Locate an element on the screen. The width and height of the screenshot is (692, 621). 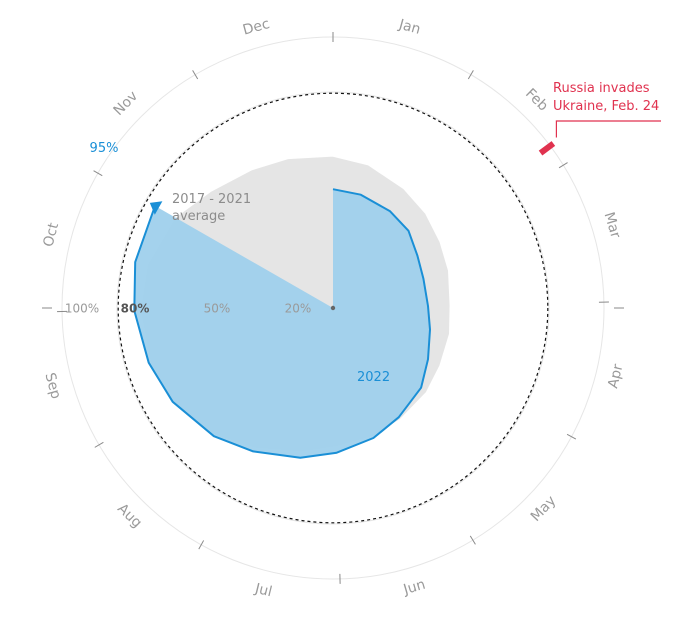
center-dot is located at coordinates (333, 308).